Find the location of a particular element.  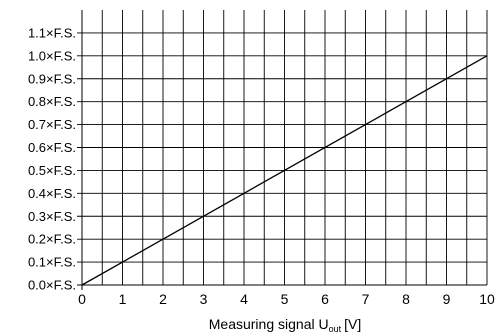

y-tick-label: 0.9×F.S. is located at coordinates (52, 78).